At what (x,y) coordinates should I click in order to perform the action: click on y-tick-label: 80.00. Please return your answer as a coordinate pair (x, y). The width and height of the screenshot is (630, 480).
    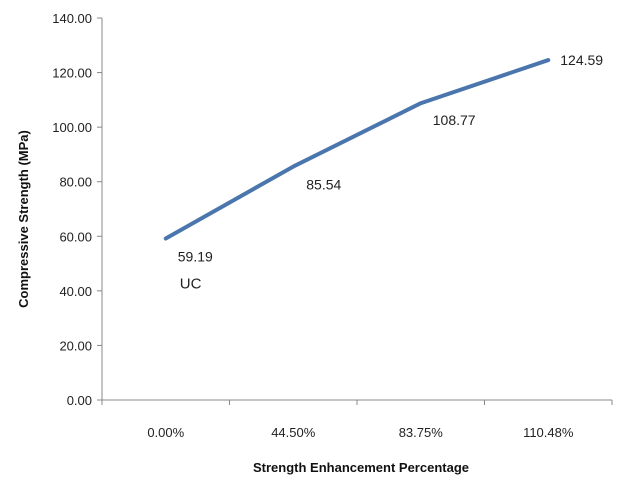
    Looking at the image, I should click on (75, 182).